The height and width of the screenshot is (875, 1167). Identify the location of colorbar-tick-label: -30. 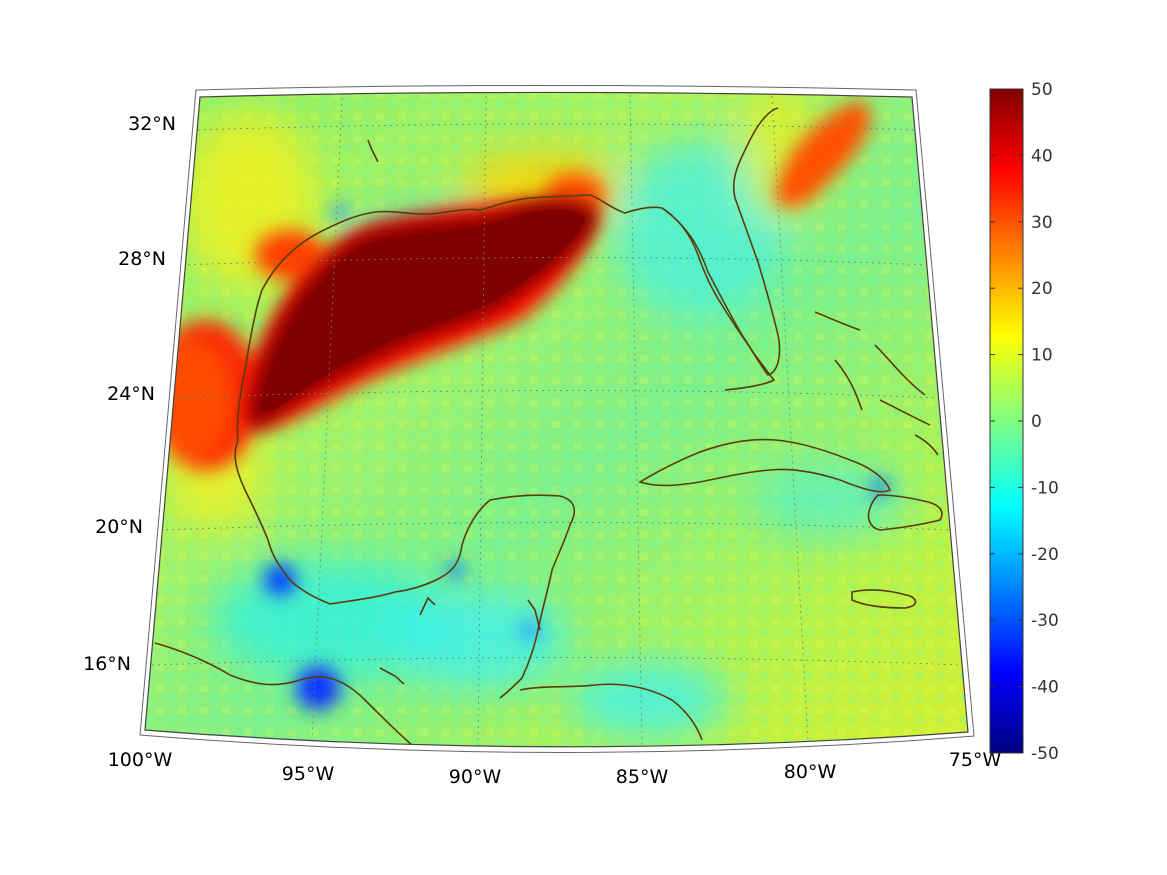
(1045, 621).